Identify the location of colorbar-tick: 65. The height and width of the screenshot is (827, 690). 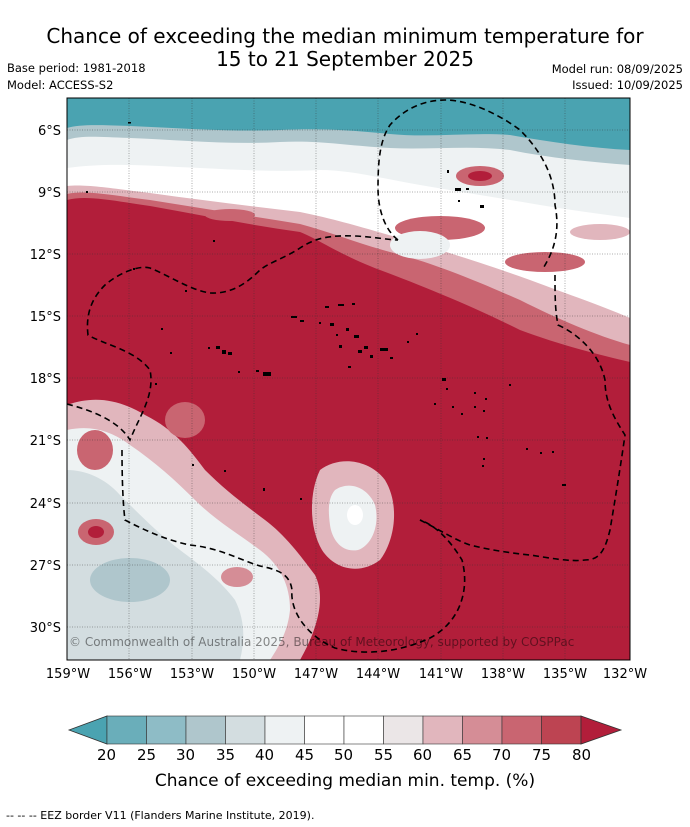
(463, 755).